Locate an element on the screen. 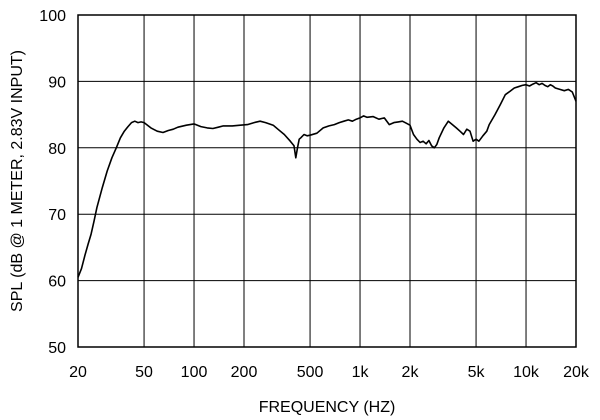 This screenshot has height=420, width=600. y-tick-label: 50 is located at coordinates (57, 348).